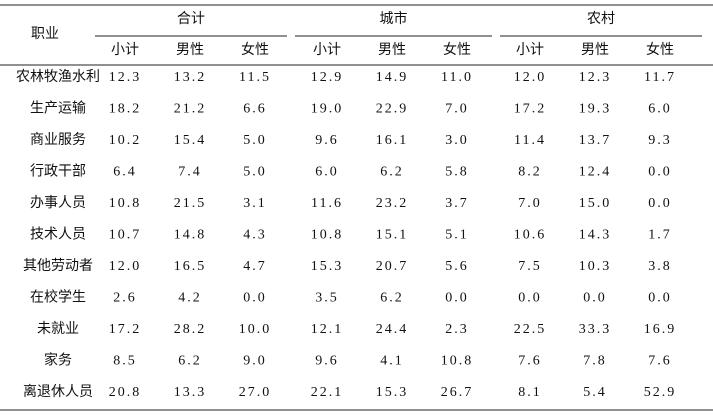 The width and height of the screenshot is (713, 417). I want to click on cell: 13.3, so click(190, 392).